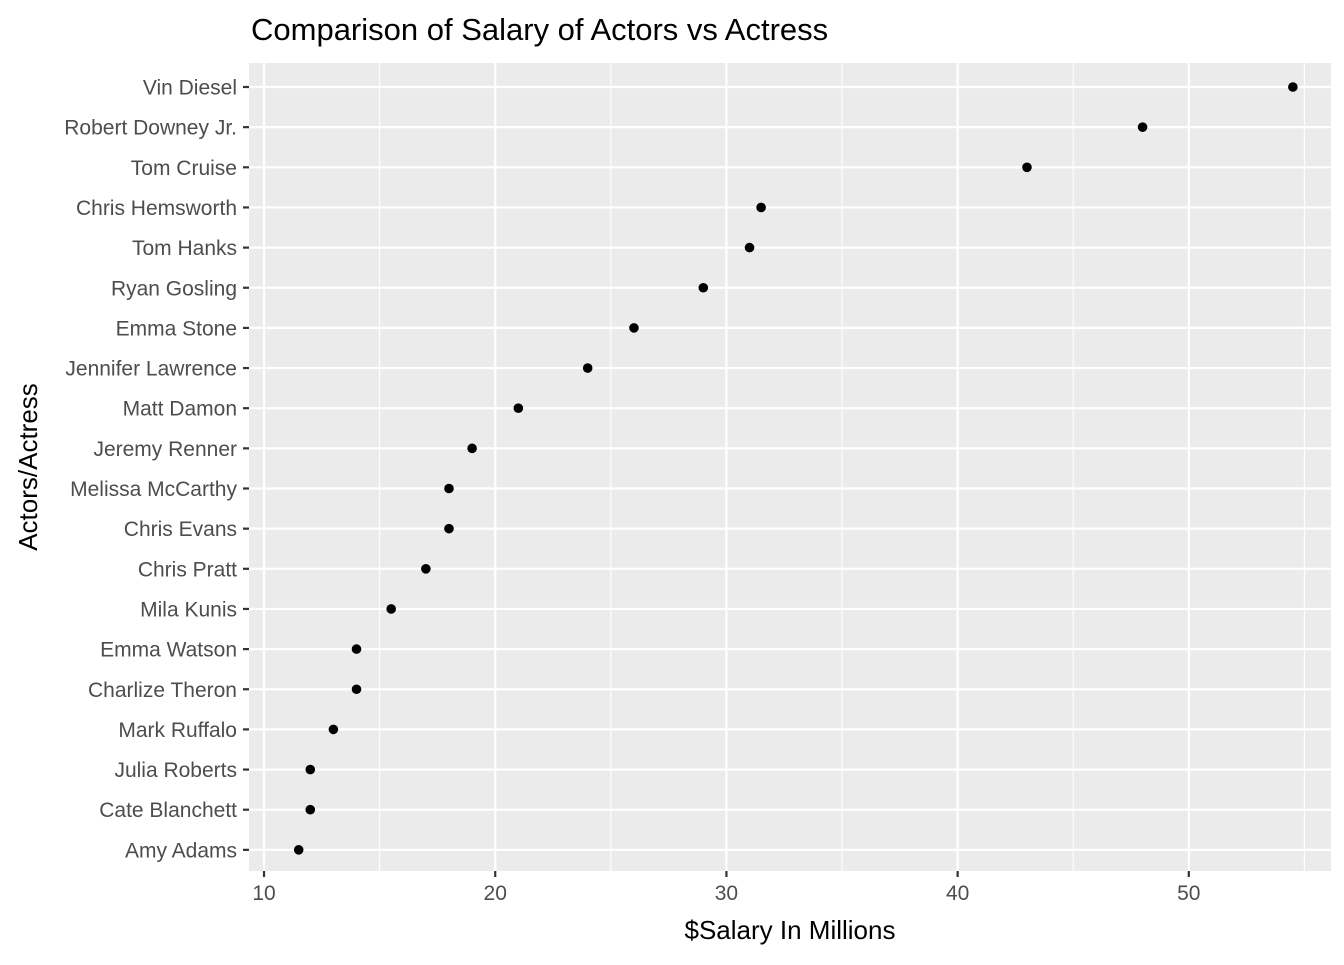  I want to click on x-axis-title: $Salary In Millions, so click(790, 930).